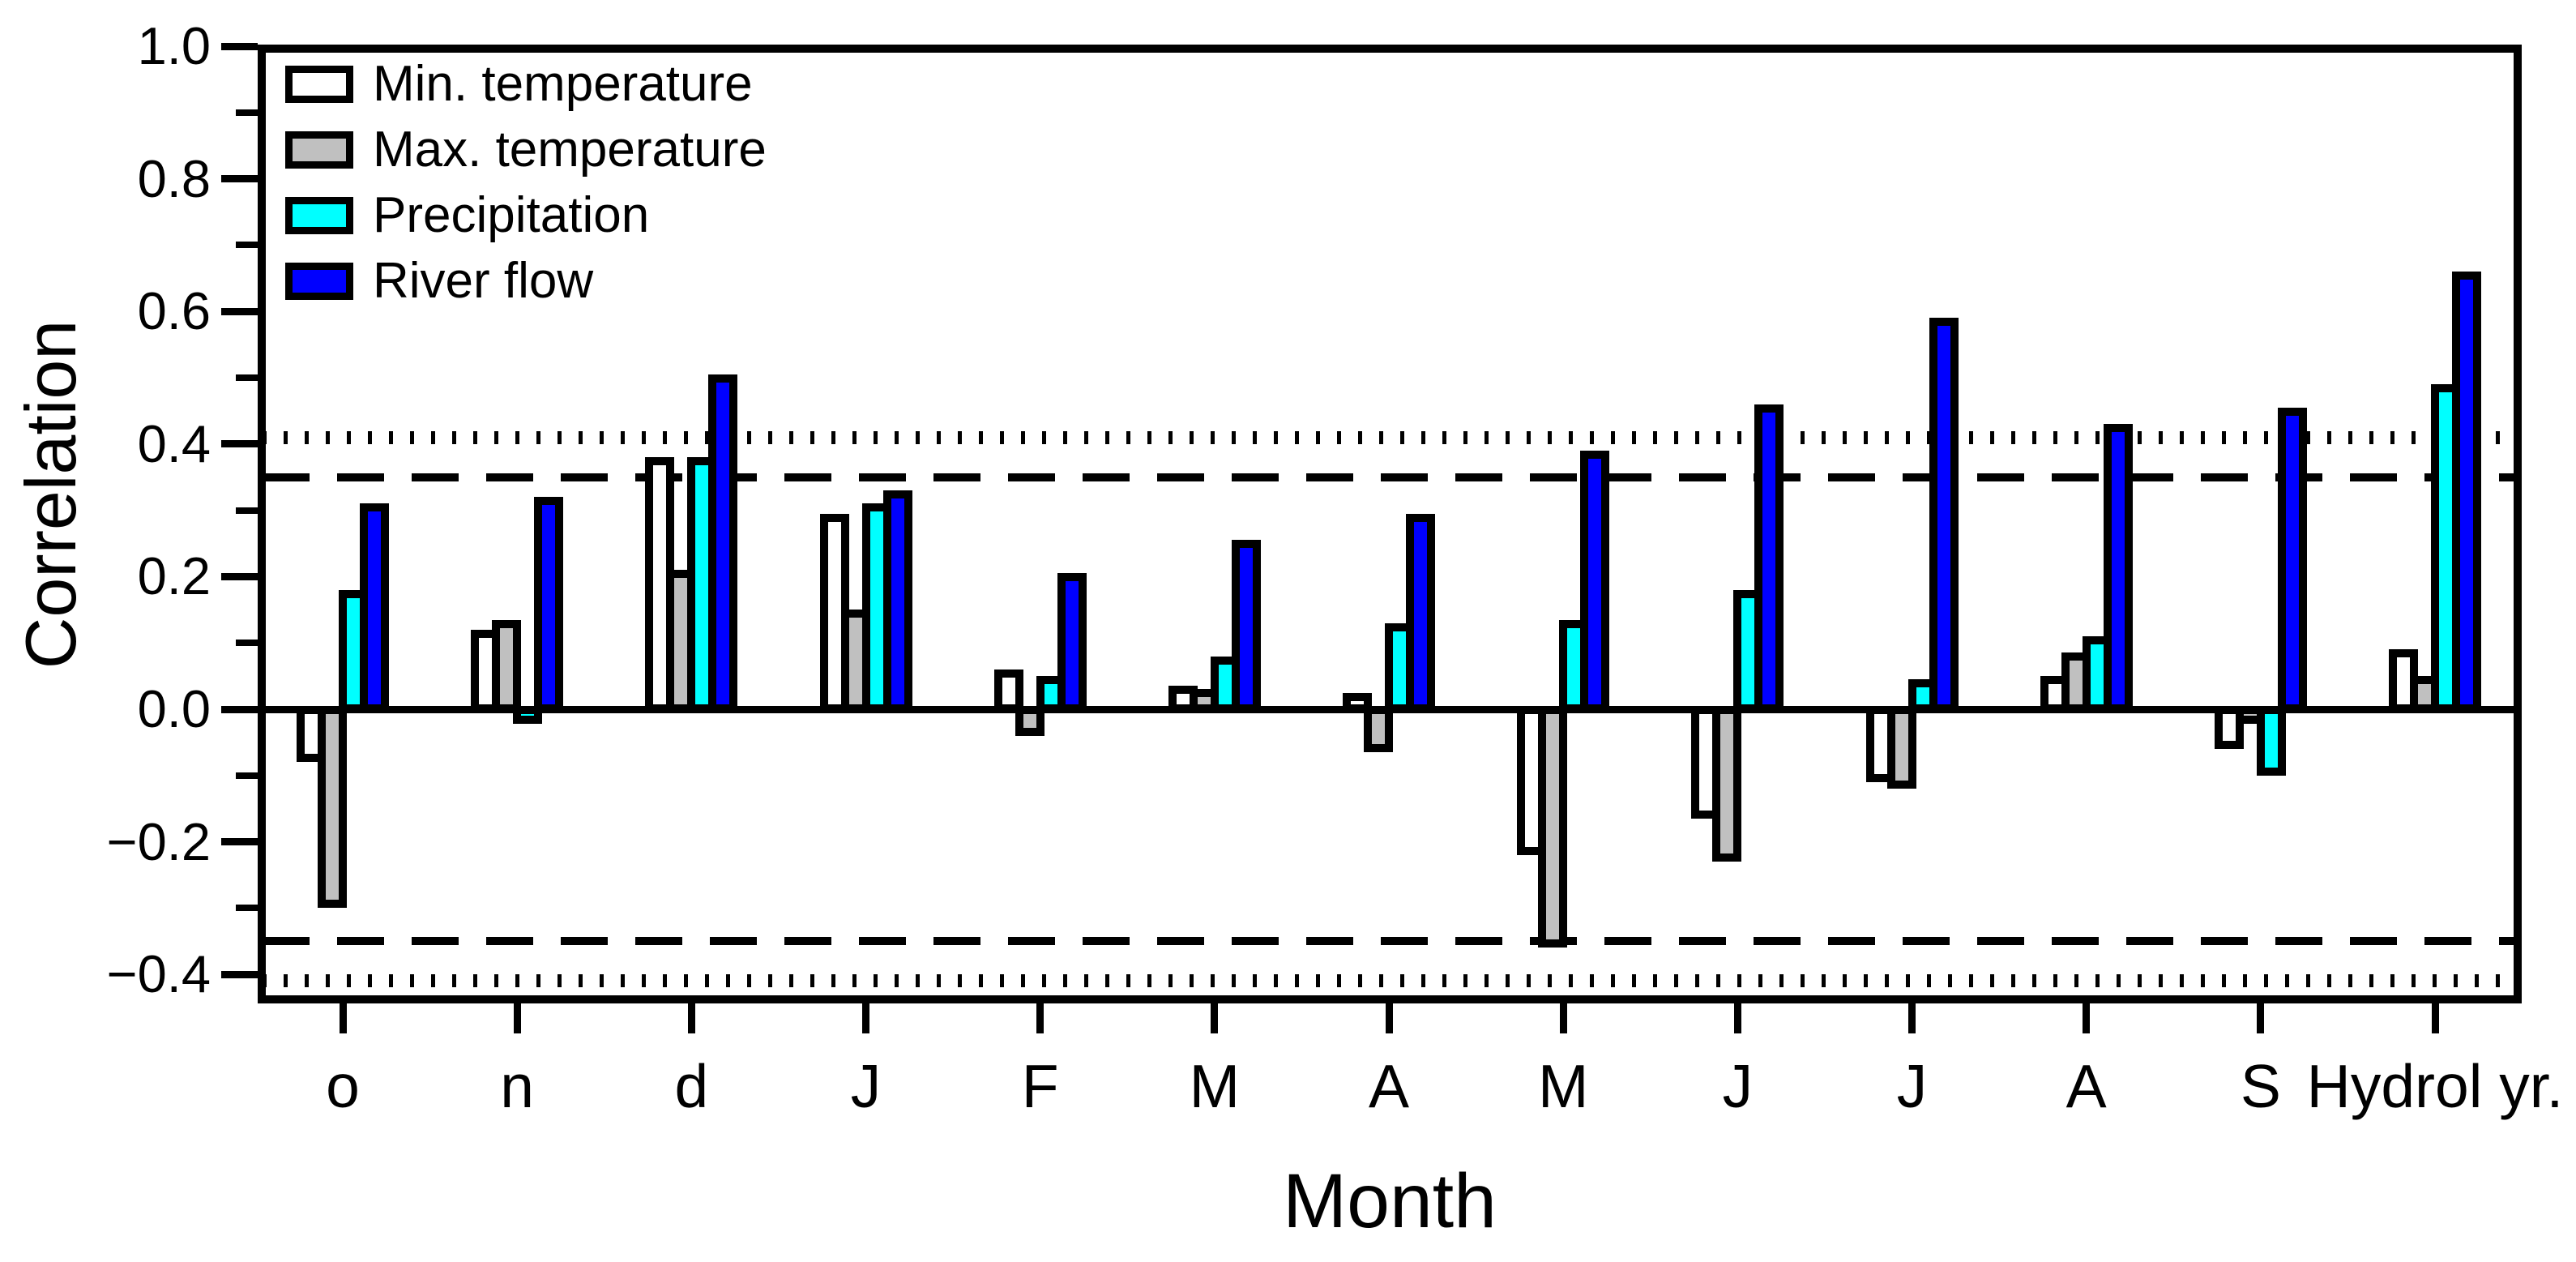  I want to click on y-tick-label: 1.0, so click(174, 45).